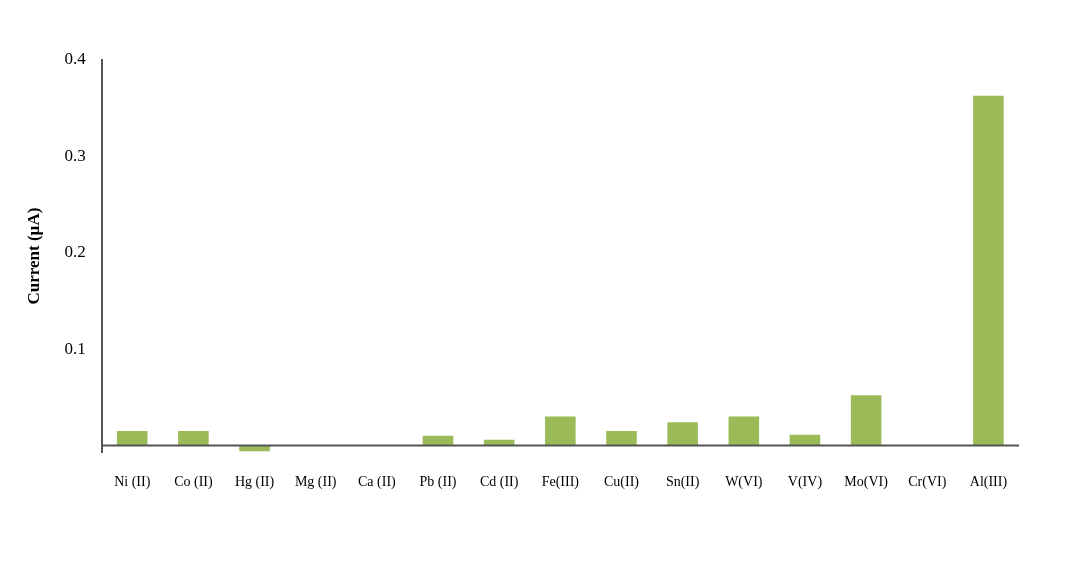 The width and height of the screenshot is (1069, 573). What do you see at coordinates (75, 155) in the screenshot?
I see `y-tick-label: 0.3` at bounding box center [75, 155].